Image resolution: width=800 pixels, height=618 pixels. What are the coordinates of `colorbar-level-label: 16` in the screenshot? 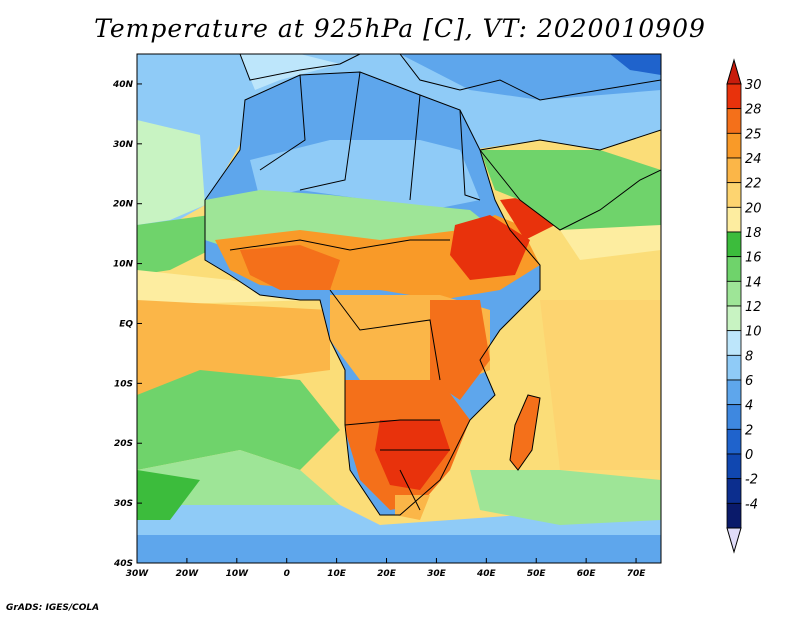 It's located at (753, 258).